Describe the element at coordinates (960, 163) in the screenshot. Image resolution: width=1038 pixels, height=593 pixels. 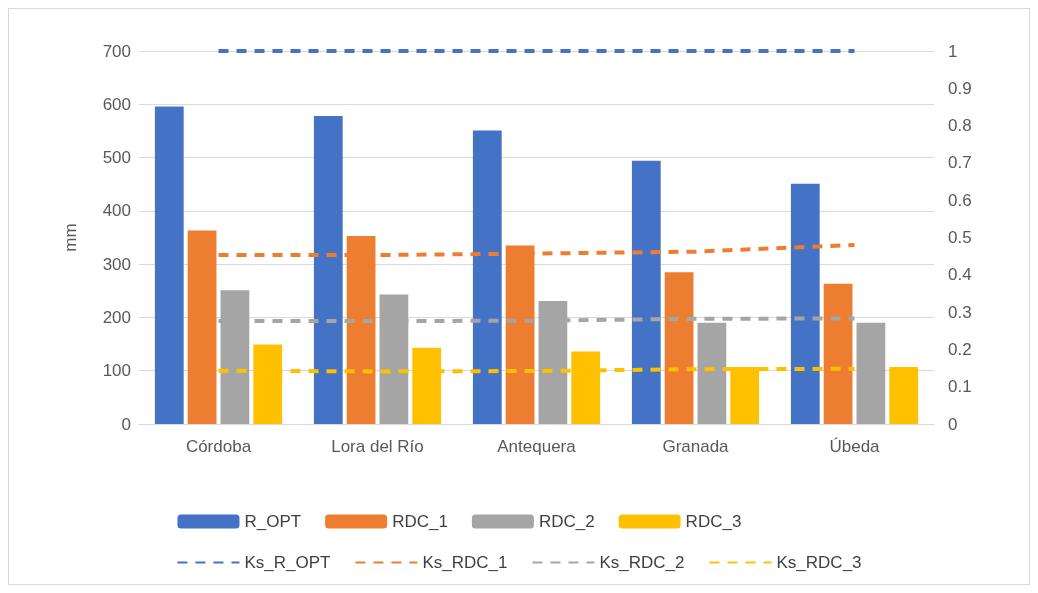
I see `y2-tick-label: 0.7` at that location.